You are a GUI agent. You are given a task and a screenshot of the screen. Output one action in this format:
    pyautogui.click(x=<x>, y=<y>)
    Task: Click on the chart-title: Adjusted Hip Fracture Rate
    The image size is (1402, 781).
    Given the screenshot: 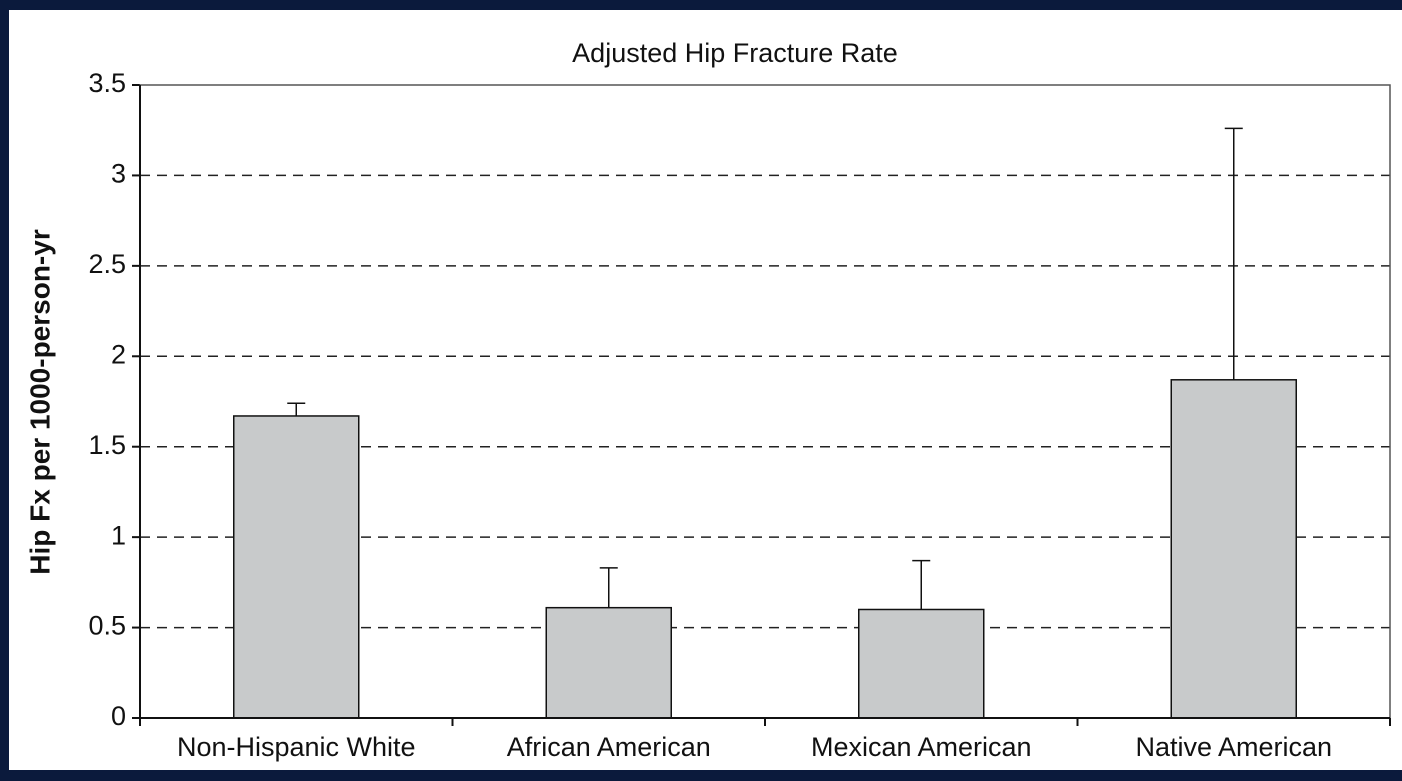 What is the action you would take?
    pyautogui.click(x=735, y=53)
    